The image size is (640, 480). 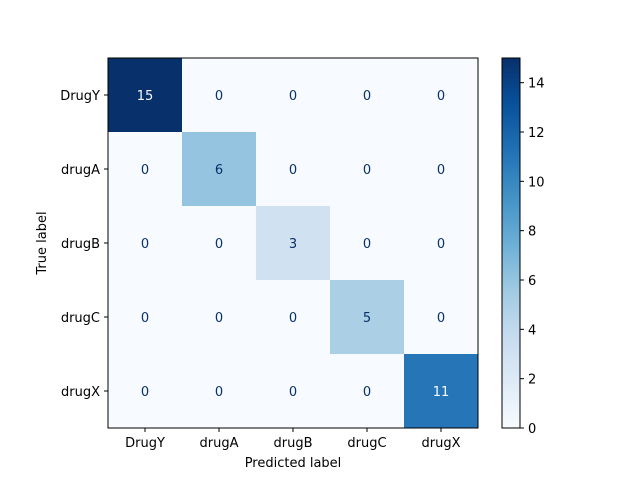 What do you see at coordinates (80, 96) in the screenshot?
I see `y-tick-label: DrugY` at bounding box center [80, 96].